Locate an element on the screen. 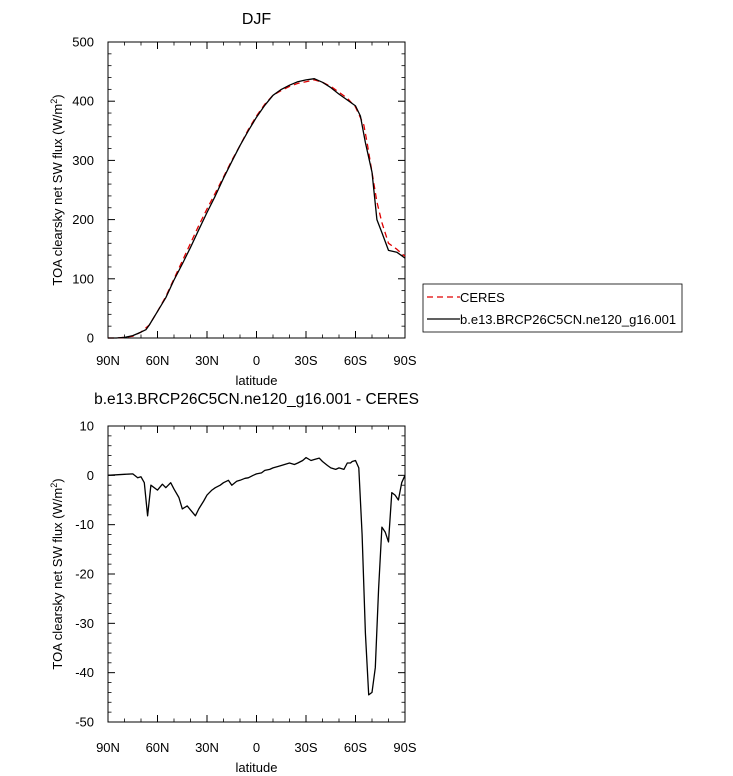 The image size is (733, 776). y-tick-label: 500 is located at coordinates (83, 42).